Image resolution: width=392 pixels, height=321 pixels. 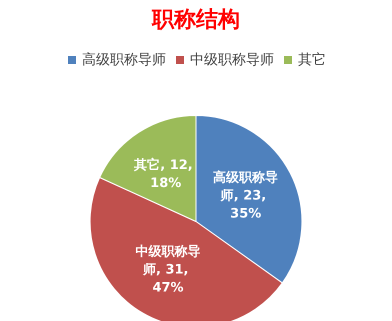 What do you see at coordinates (245, 195) in the screenshot?
I see `data-label: 高级职称导师, 23, 35%` at bounding box center [245, 195].